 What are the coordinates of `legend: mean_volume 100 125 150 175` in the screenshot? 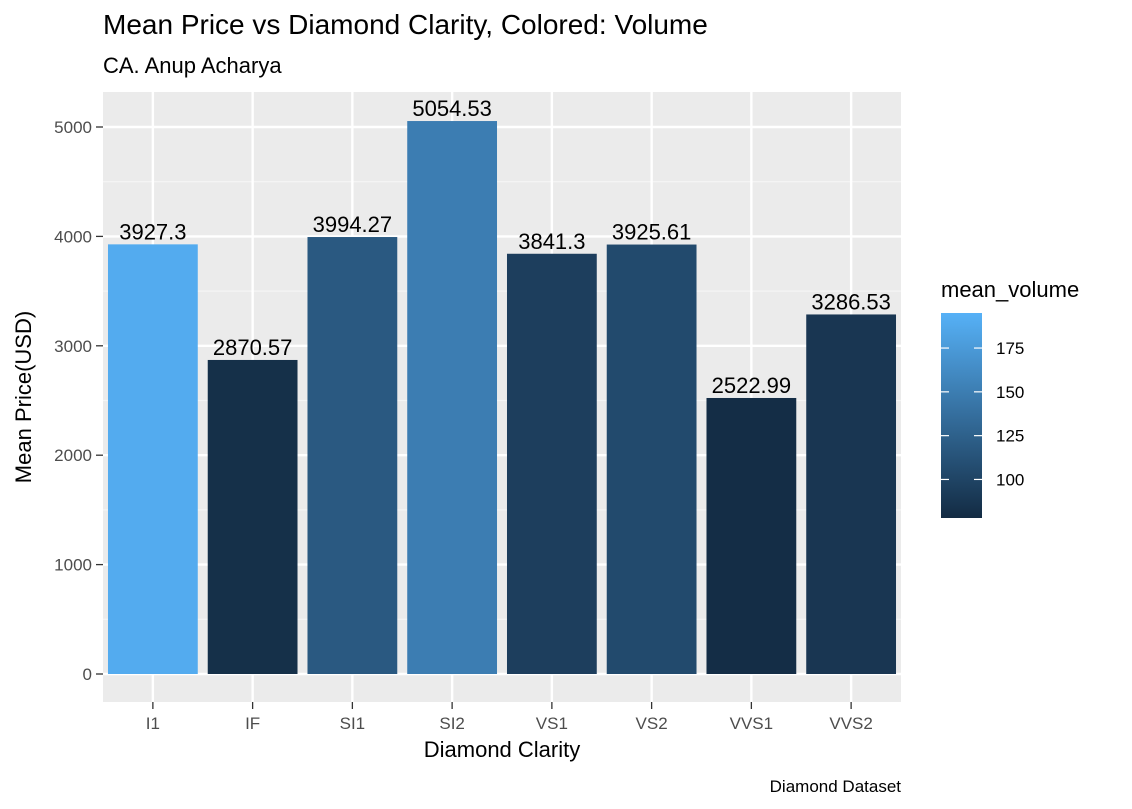 It's located at (1010, 397).